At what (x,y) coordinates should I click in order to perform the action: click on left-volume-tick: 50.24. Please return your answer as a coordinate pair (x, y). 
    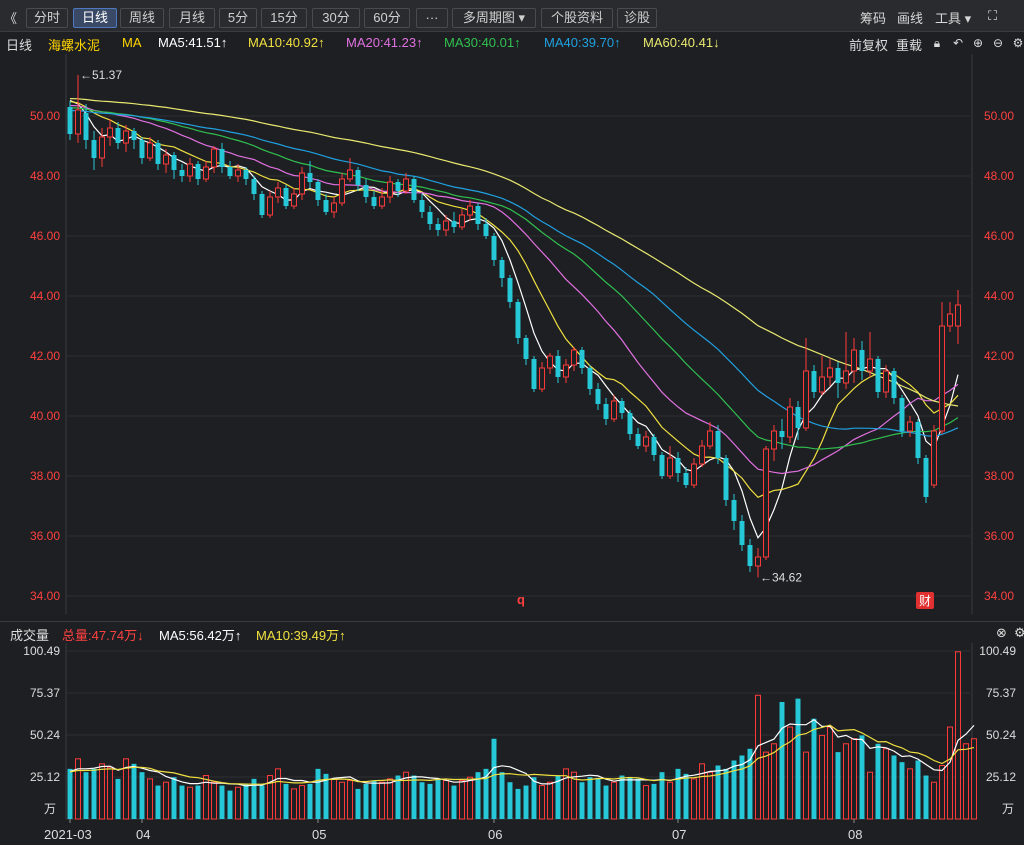
    Looking at the image, I should click on (45, 735).